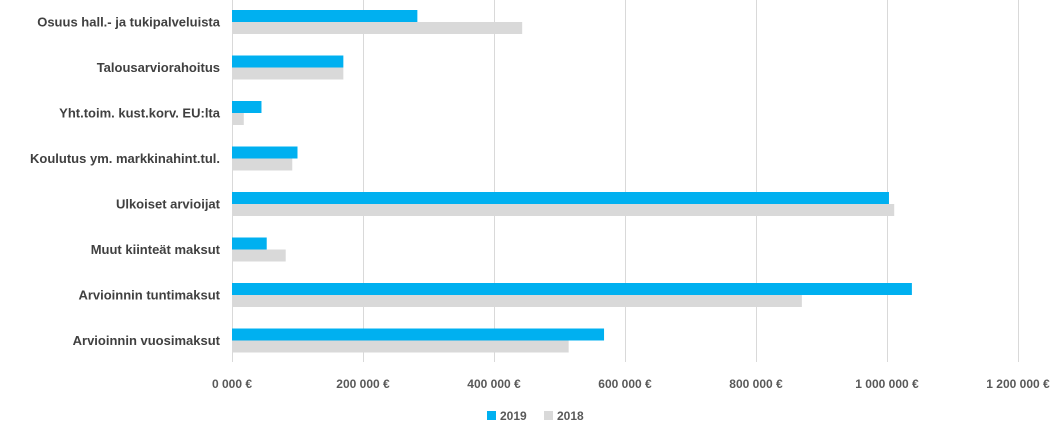  Describe the element at coordinates (491, 415) in the screenshot. I see `legend-swatch-2019` at that location.